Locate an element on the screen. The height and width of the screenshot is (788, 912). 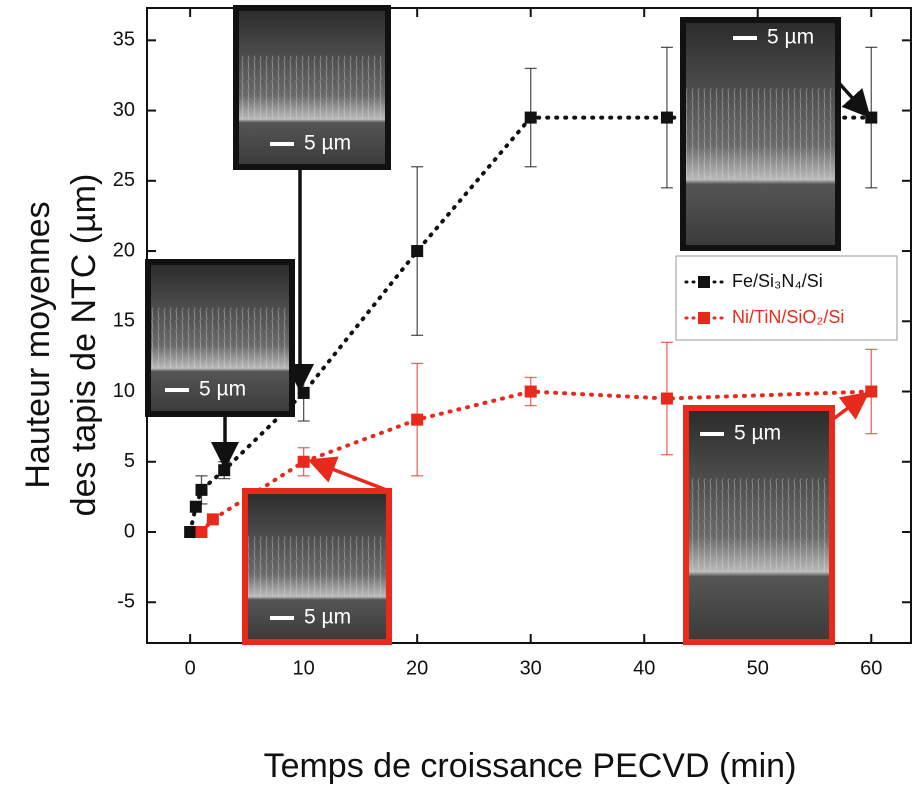
y-tick-label: 0 is located at coordinates (129, 531).